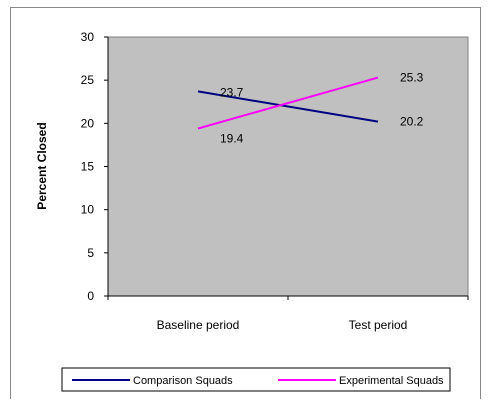  Describe the element at coordinates (90, 253) in the screenshot. I see `y-tick-label: 5` at that location.